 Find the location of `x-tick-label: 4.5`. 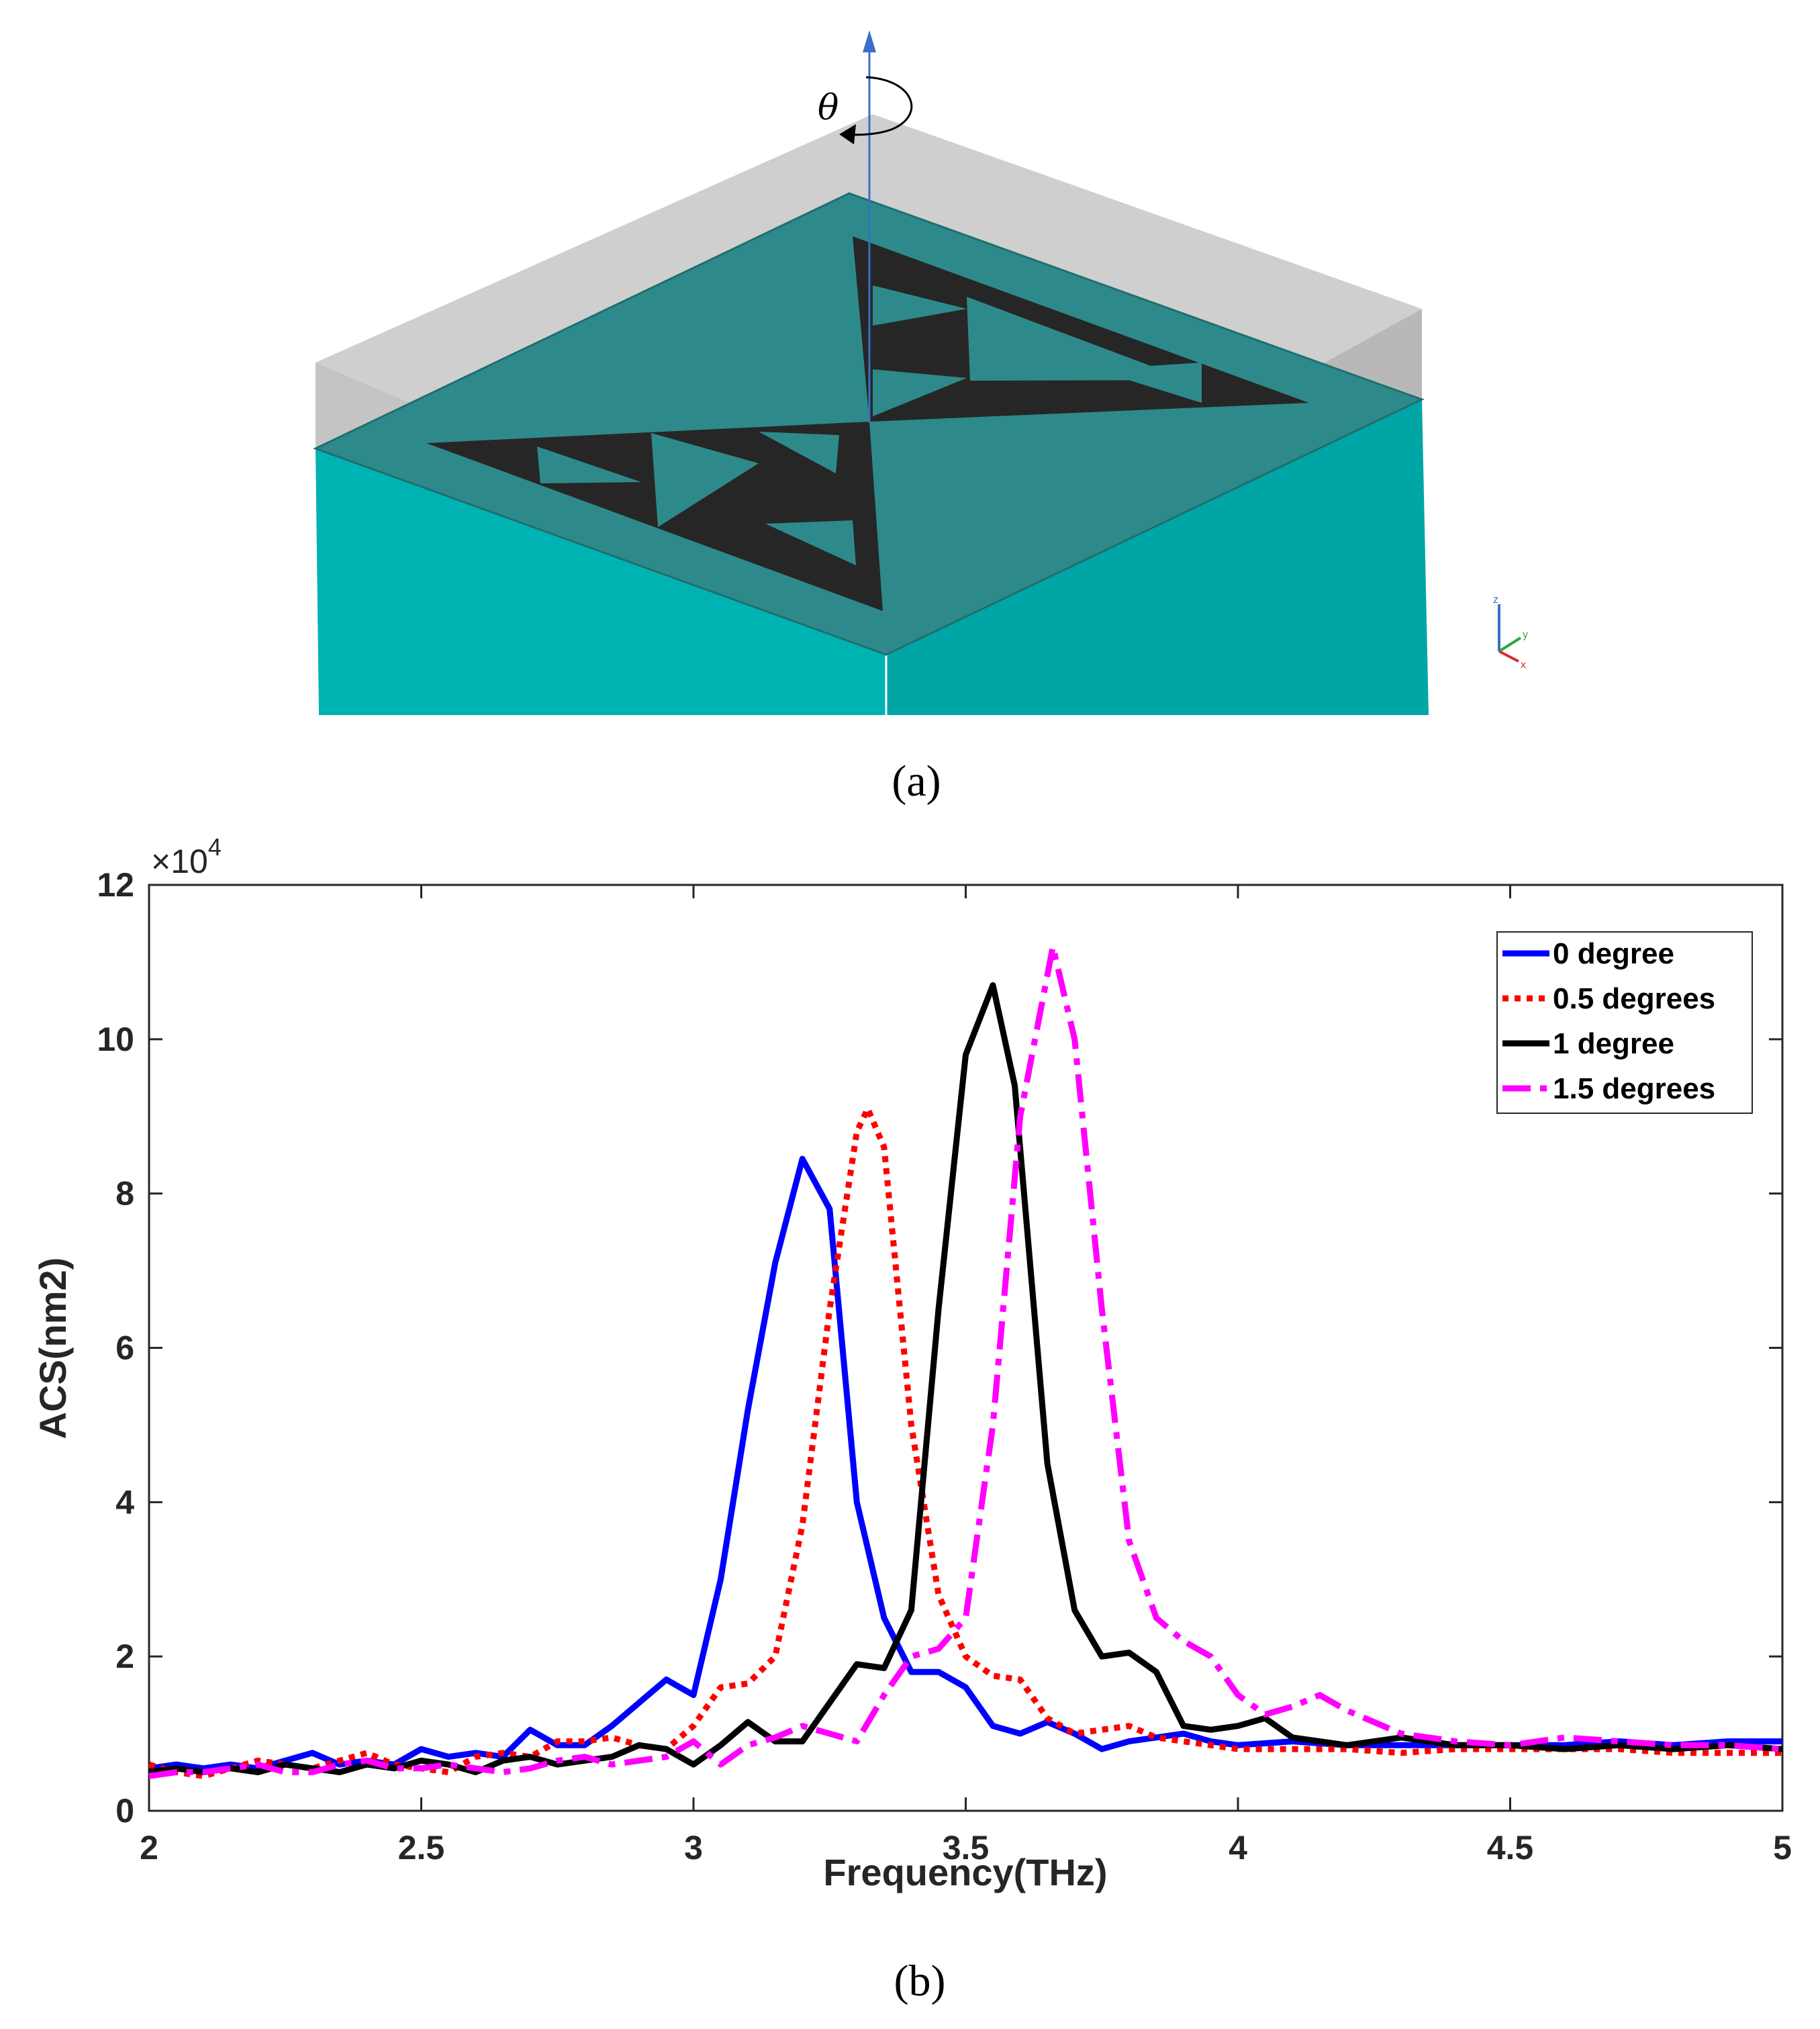

x-tick-label: 4.5 is located at coordinates (1511, 1848).